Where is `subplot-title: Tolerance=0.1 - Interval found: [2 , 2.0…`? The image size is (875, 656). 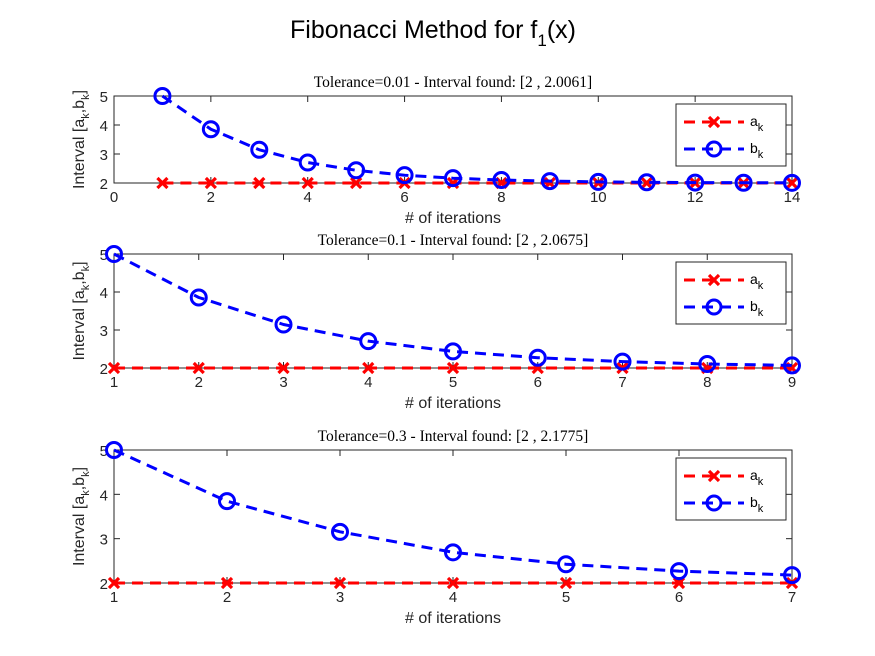
subplot-title: Tolerance=0.1 - Interval found: [2 , 2.0… is located at coordinates (453, 240).